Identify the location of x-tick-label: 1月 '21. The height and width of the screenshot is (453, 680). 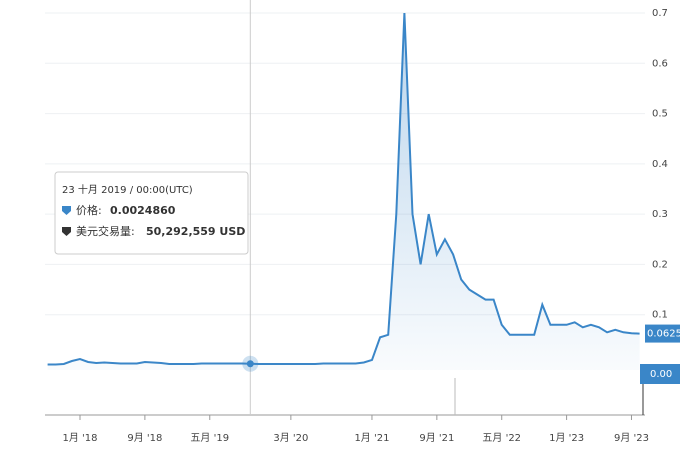
(371, 438).